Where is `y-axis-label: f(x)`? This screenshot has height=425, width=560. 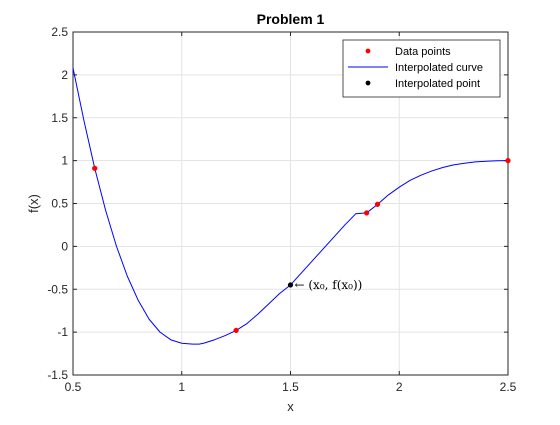 y-axis-label: f(x) is located at coordinates (33, 203).